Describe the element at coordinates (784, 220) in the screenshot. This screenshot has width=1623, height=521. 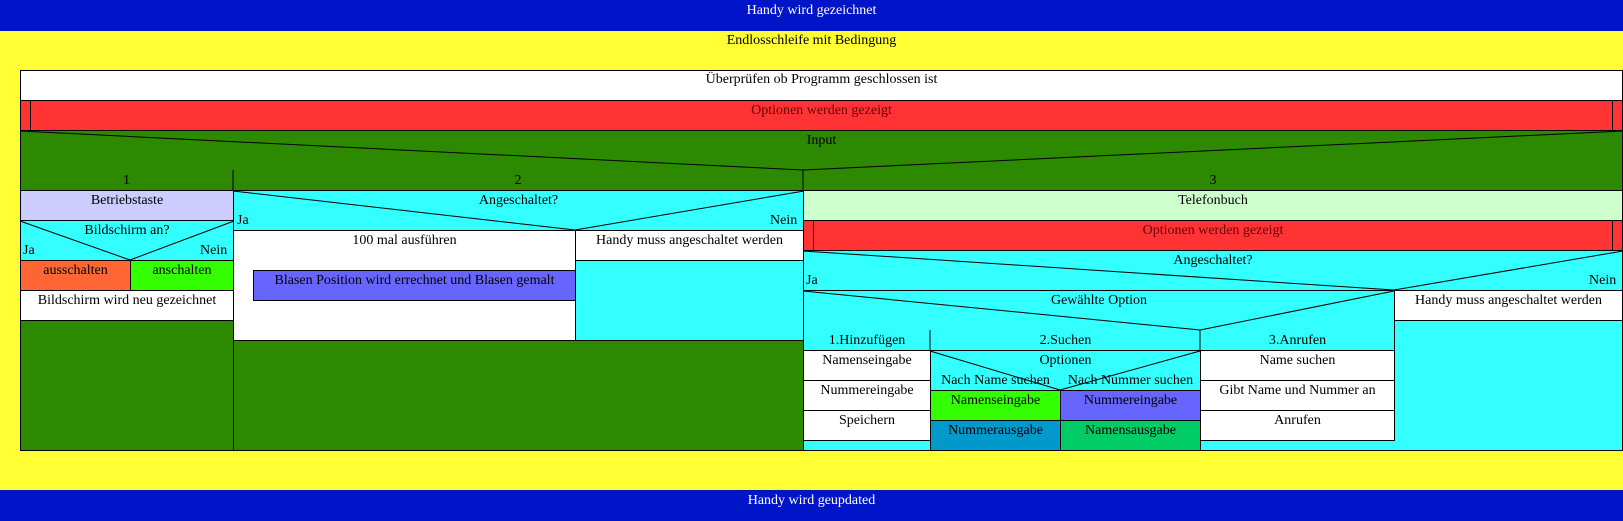
I see `case-2-no: Nein` at that location.